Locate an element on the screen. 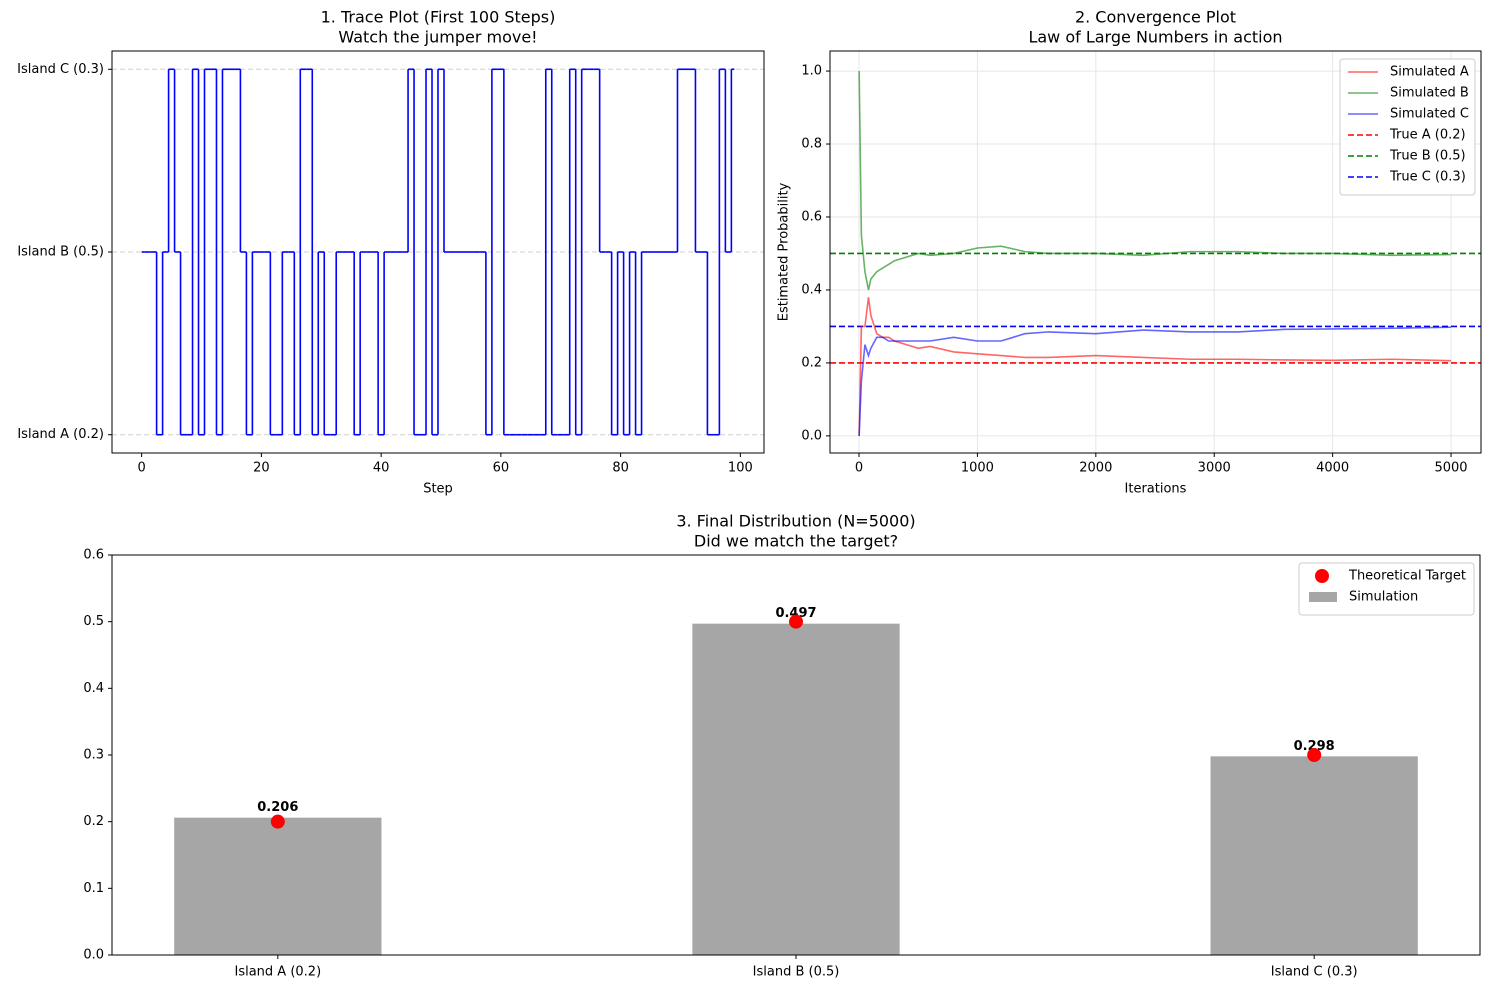 This screenshot has height=989, width=1490. x-tick-label: 100 is located at coordinates (740, 468).